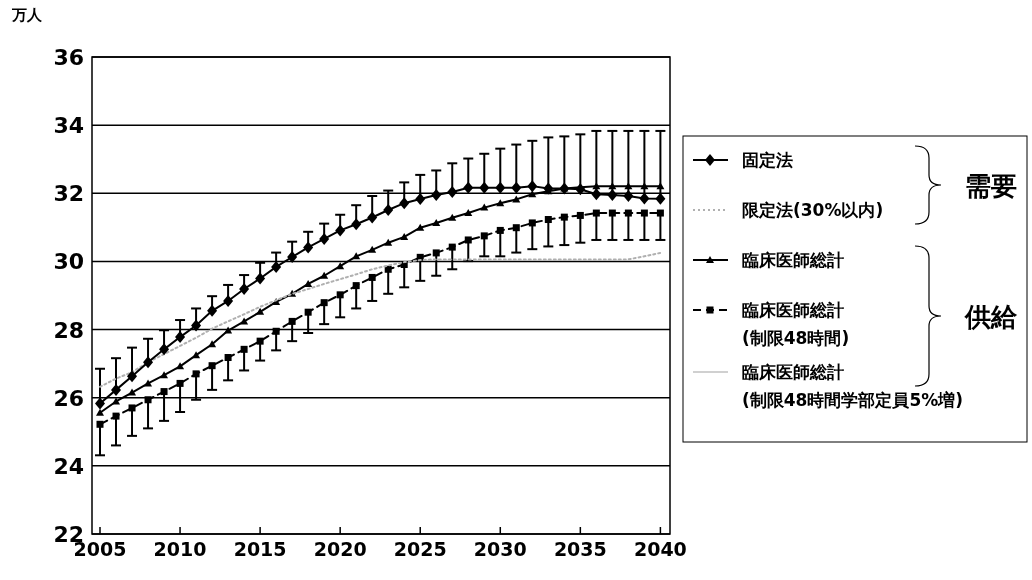  I want to click on legend-label: 臨床医師総計(制限48時間), so click(796, 324).